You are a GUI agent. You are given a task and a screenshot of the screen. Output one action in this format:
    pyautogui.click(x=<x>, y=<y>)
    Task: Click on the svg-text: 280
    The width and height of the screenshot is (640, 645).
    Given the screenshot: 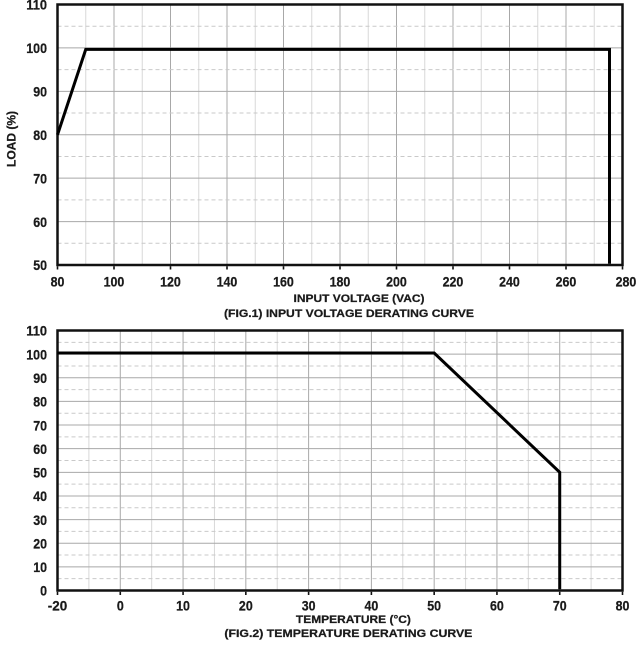 What is the action you would take?
    pyautogui.click(x=626, y=281)
    